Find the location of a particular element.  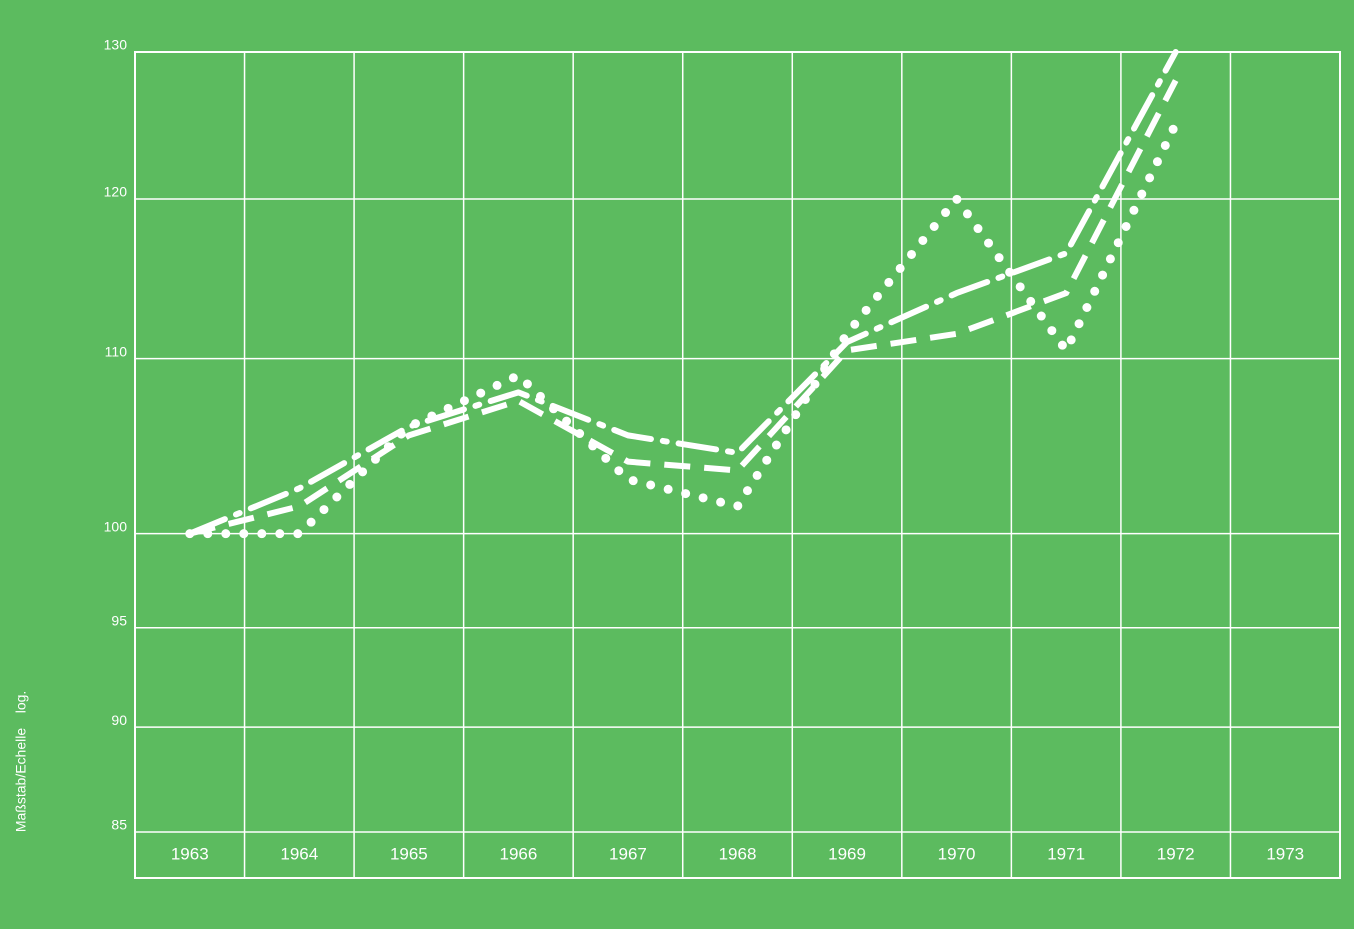

x-tick-label: 1967 is located at coordinates (628, 853).